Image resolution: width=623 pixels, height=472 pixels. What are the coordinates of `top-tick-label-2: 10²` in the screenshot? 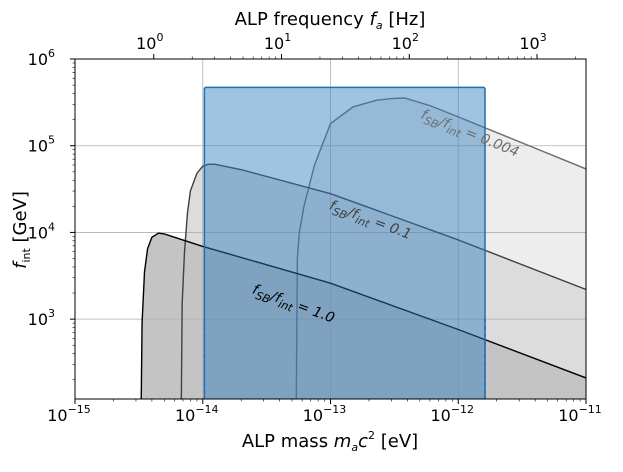 It's located at (405, 42).